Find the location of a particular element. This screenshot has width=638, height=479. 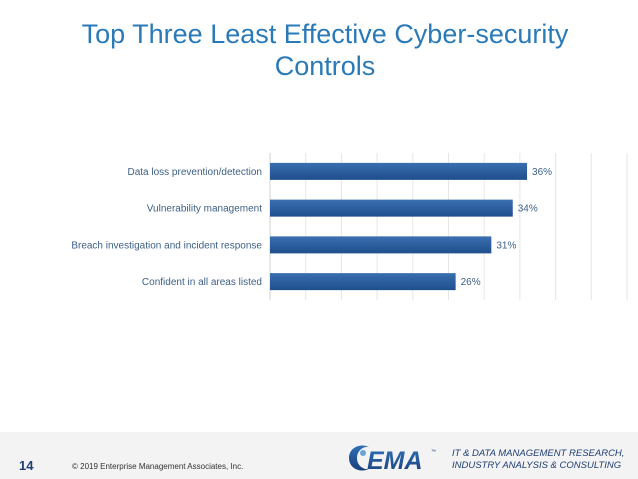

tagline-line-2: INDUSTRY ANALYSIS & CONSULTING is located at coordinates (537, 465).